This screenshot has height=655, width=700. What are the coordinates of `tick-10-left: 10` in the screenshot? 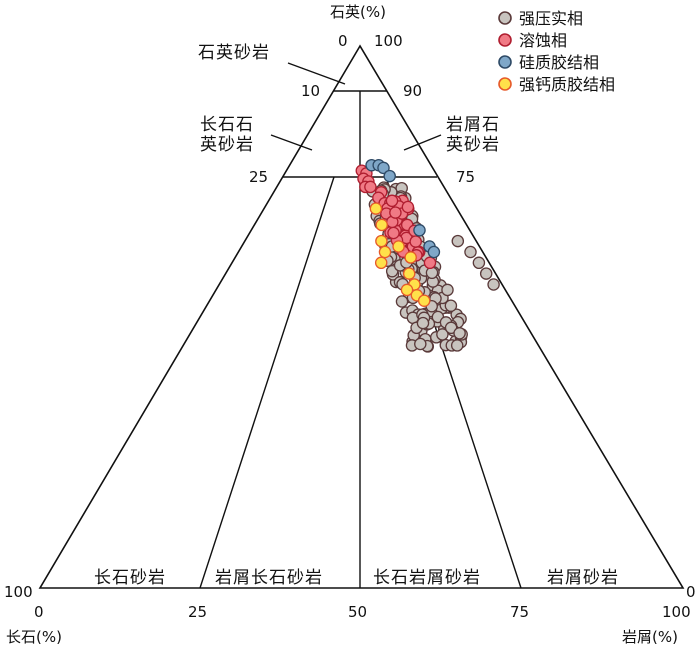 It's located at (310, 91).